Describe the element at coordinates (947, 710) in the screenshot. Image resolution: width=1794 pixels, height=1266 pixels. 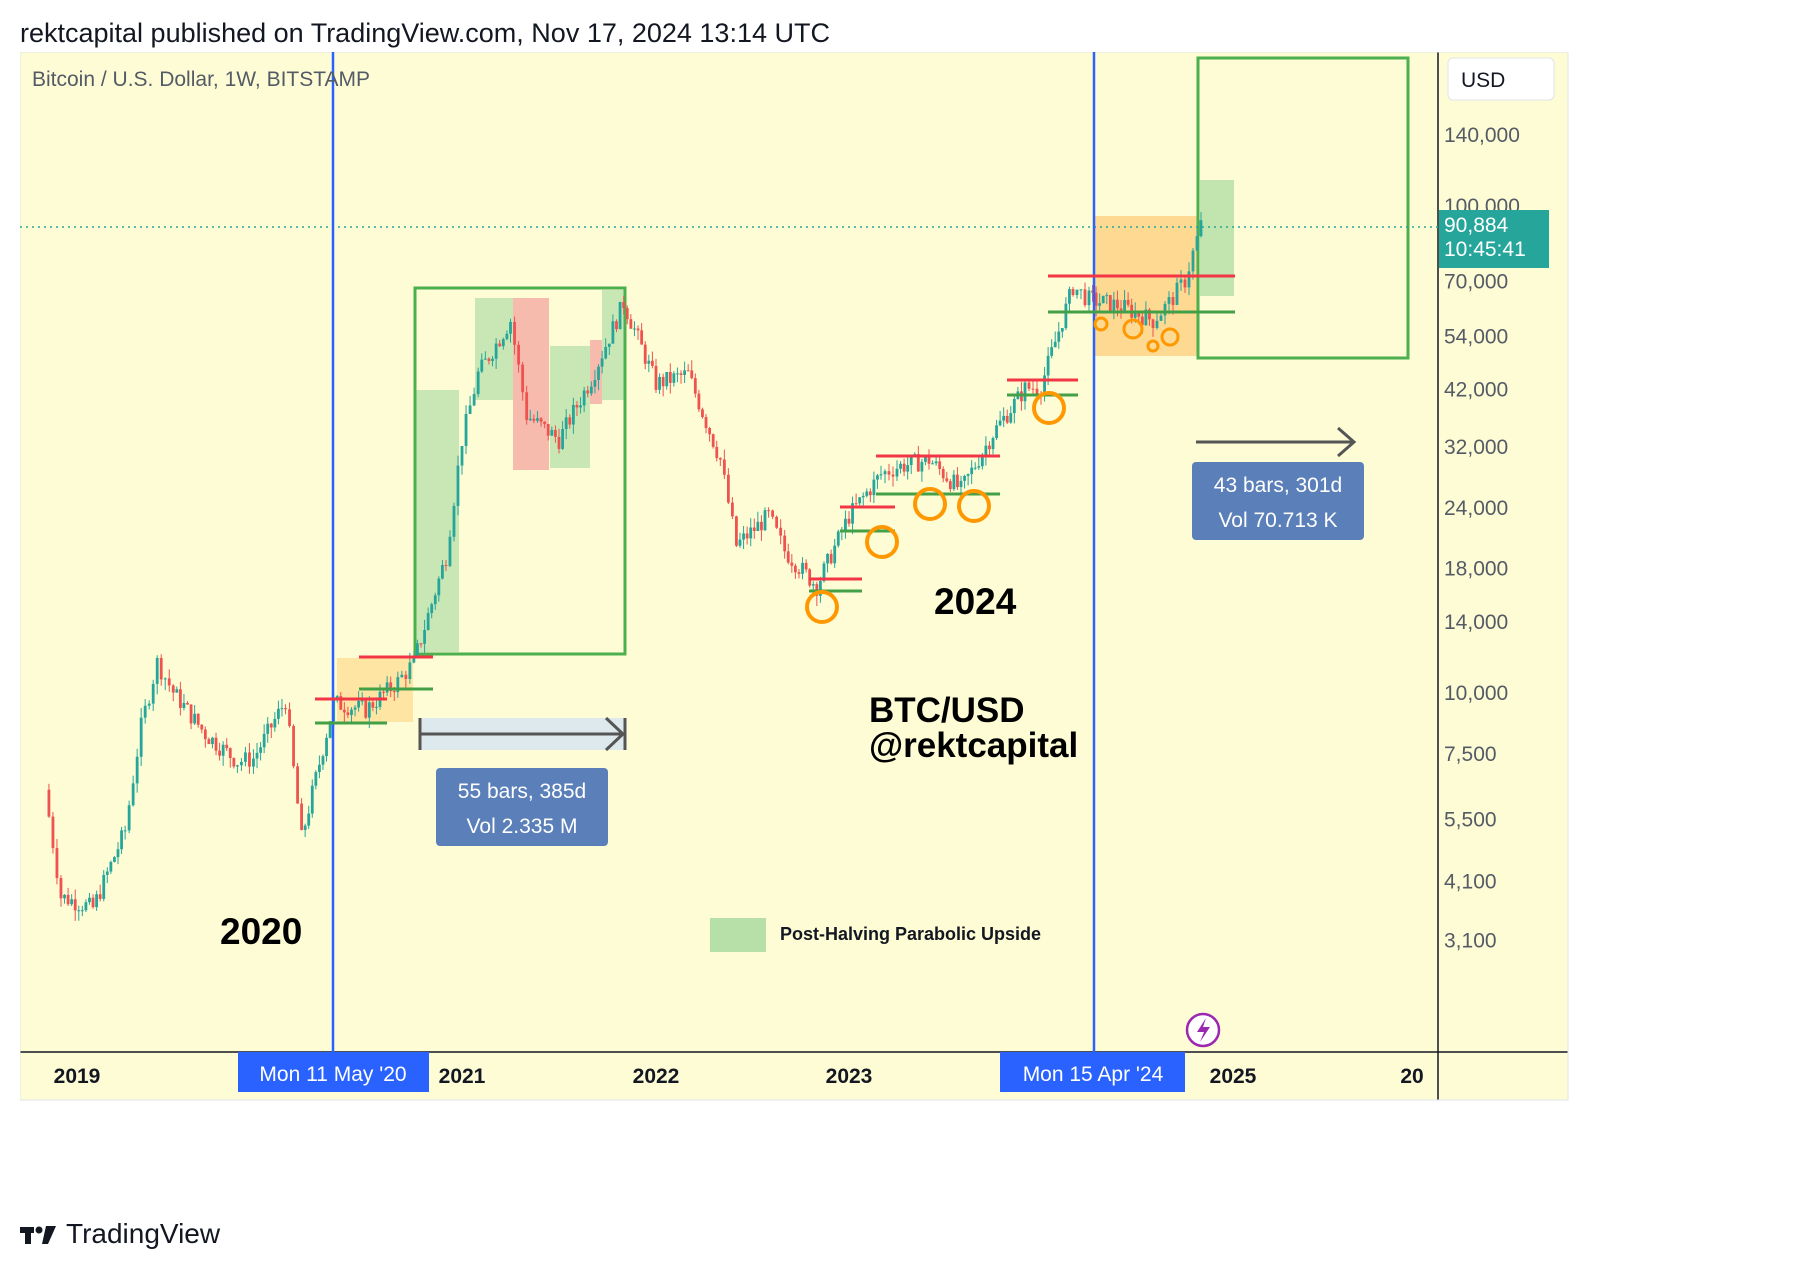
I see `pair-annotation: BTC/USD` at that location.